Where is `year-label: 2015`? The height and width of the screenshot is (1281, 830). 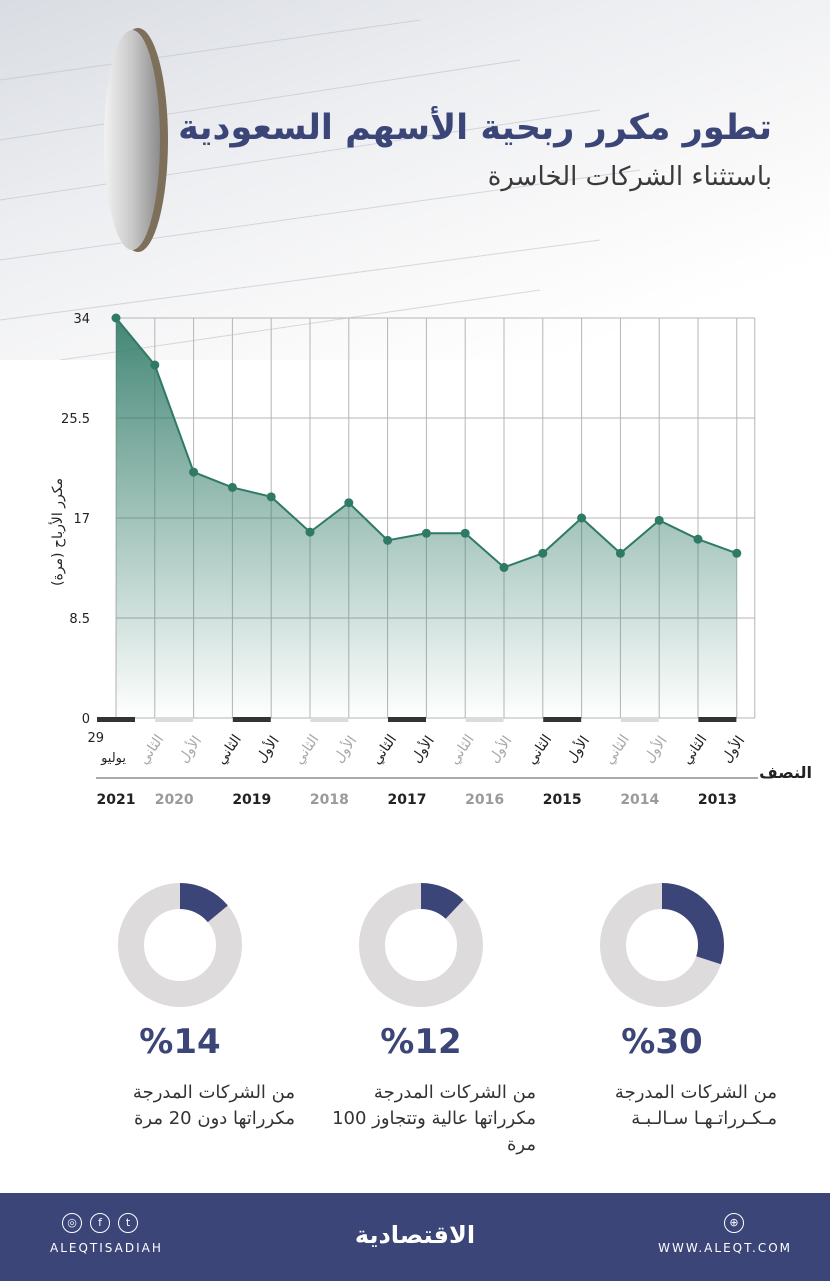
year-label: 2015 is located at coordinates (562, 800).